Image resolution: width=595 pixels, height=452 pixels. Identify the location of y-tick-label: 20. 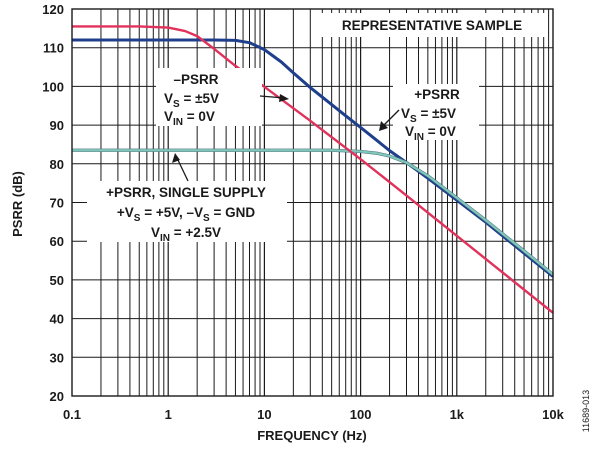
(57, 396).